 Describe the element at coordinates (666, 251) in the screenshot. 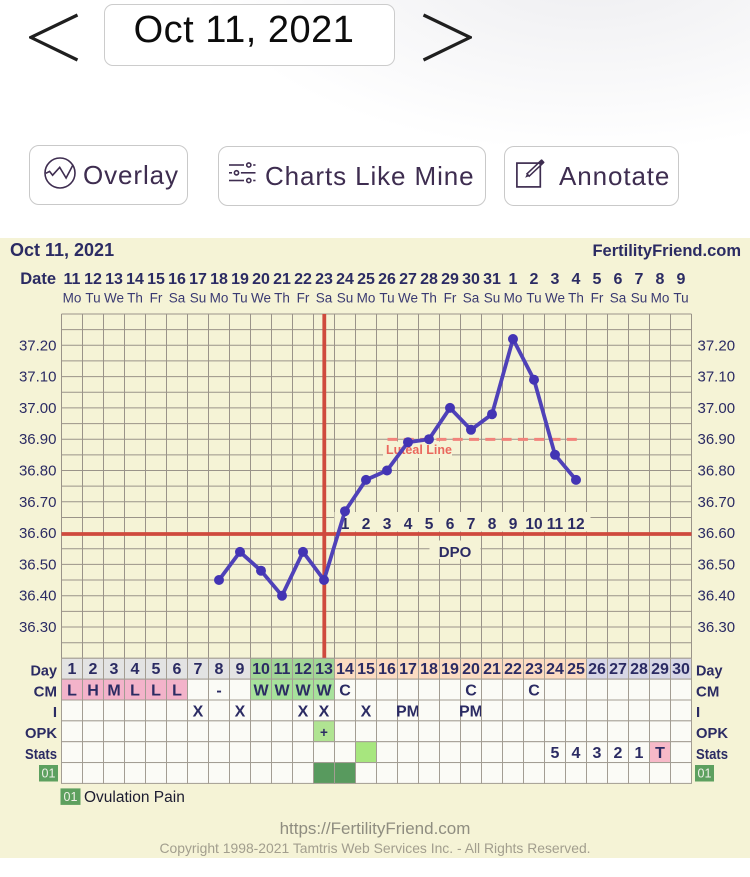

I see `svg-text: FertilityFriend.com` at that location.